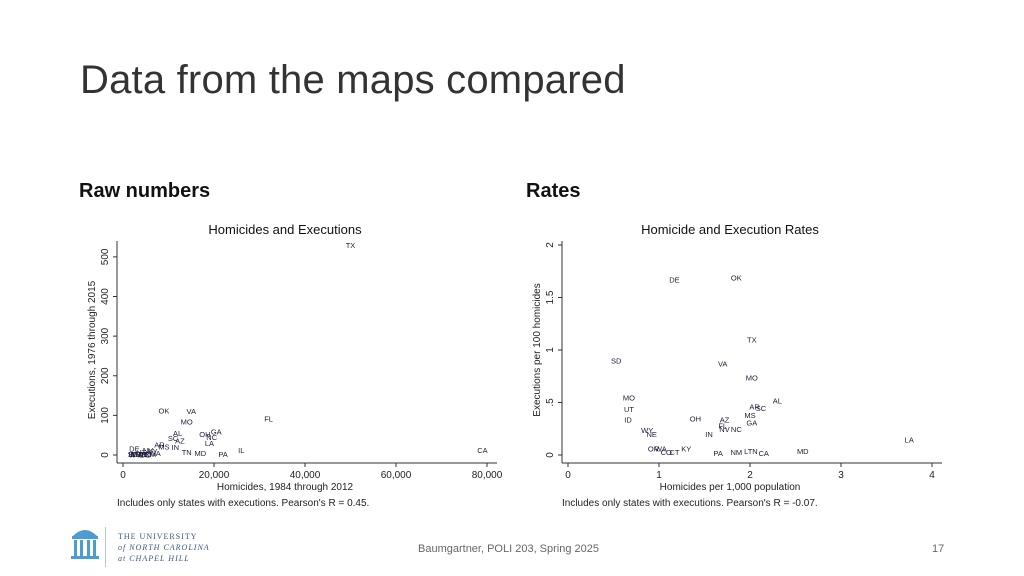  I want to click on chart1-x-tick-label: 4, so click(932, 475).